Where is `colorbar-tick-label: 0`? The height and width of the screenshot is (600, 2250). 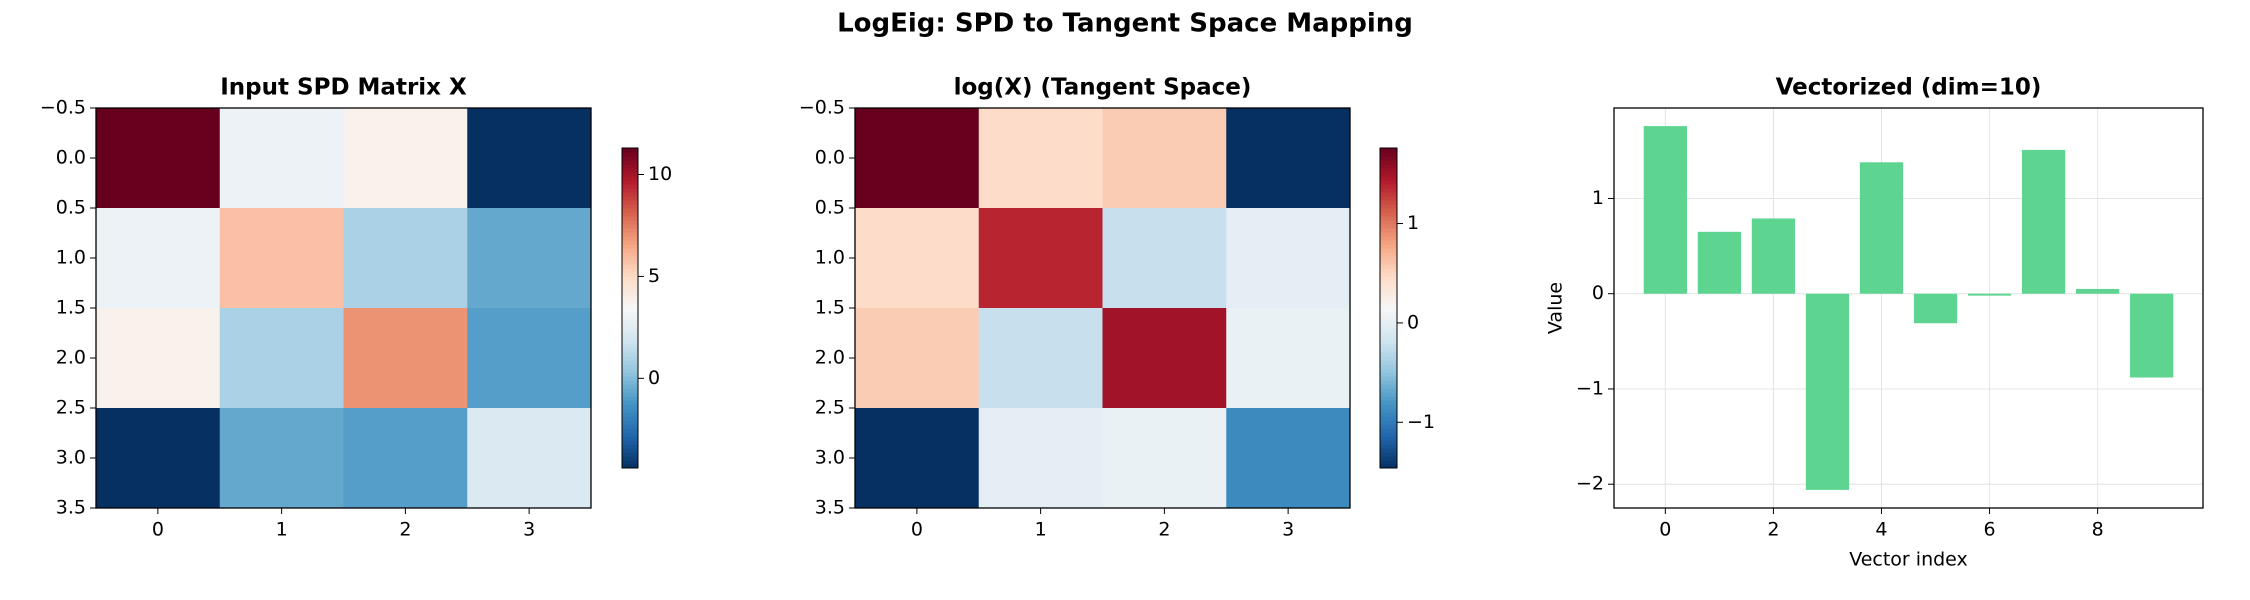 colorbar-tick-label: 0 is located at coordinates (654, 378).